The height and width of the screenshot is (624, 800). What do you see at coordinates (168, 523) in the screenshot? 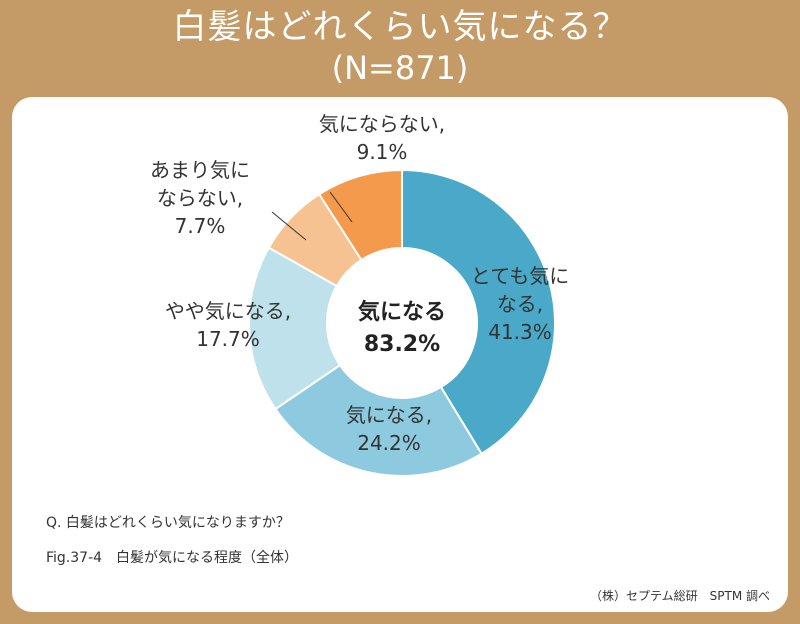
I see `question-text: Q. 白髪はどれくらい気になりますか？` at bounding box center [168, 523].